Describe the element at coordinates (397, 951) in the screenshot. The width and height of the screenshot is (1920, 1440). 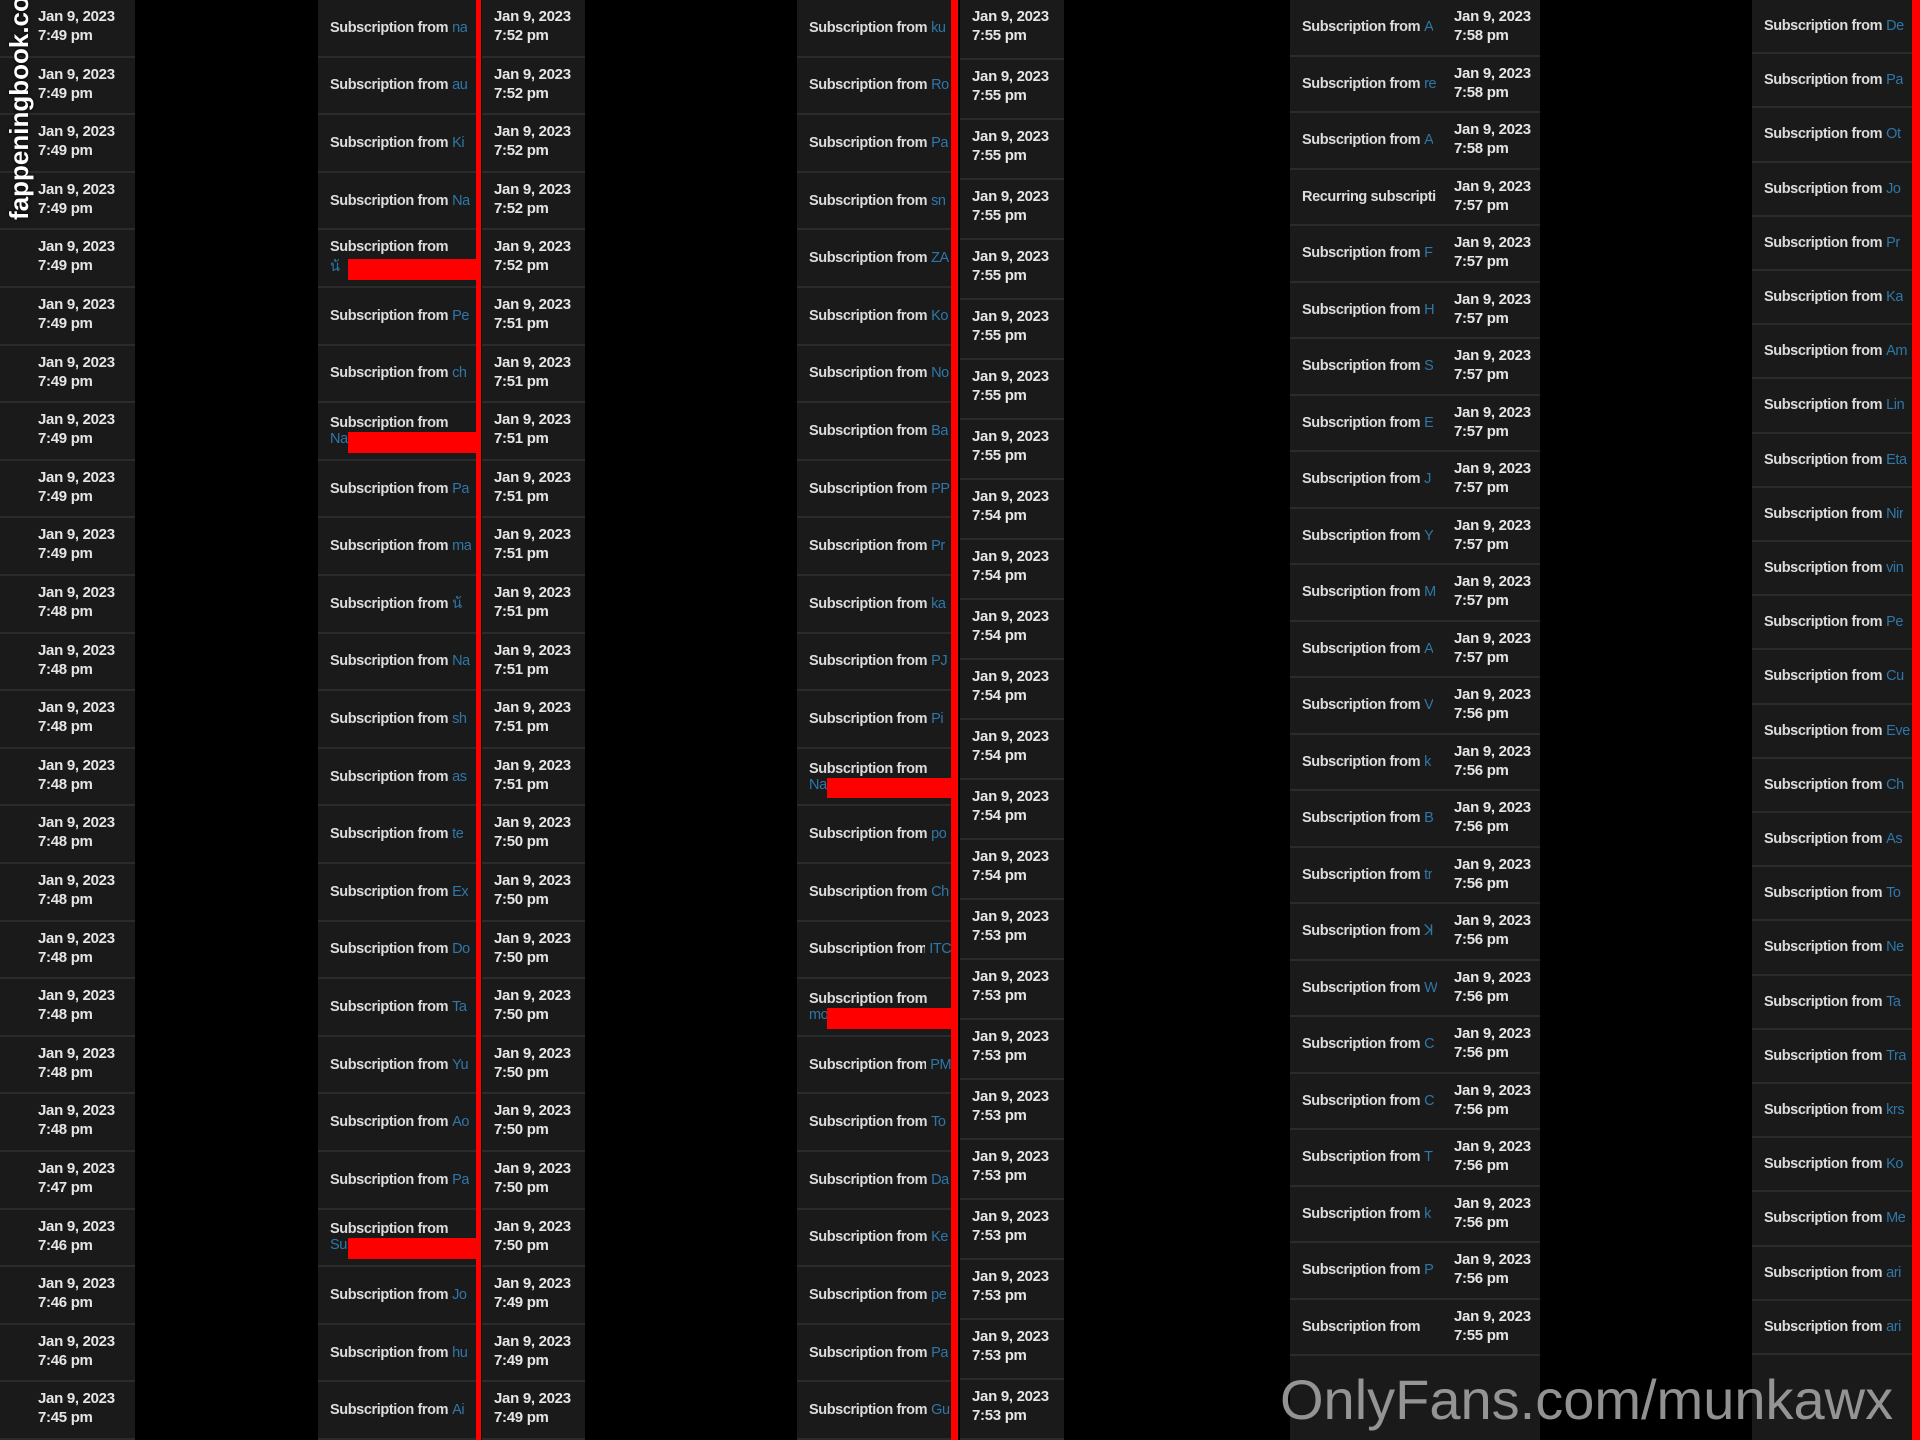
I see `transaction-row: Subscription from Do` at that location.